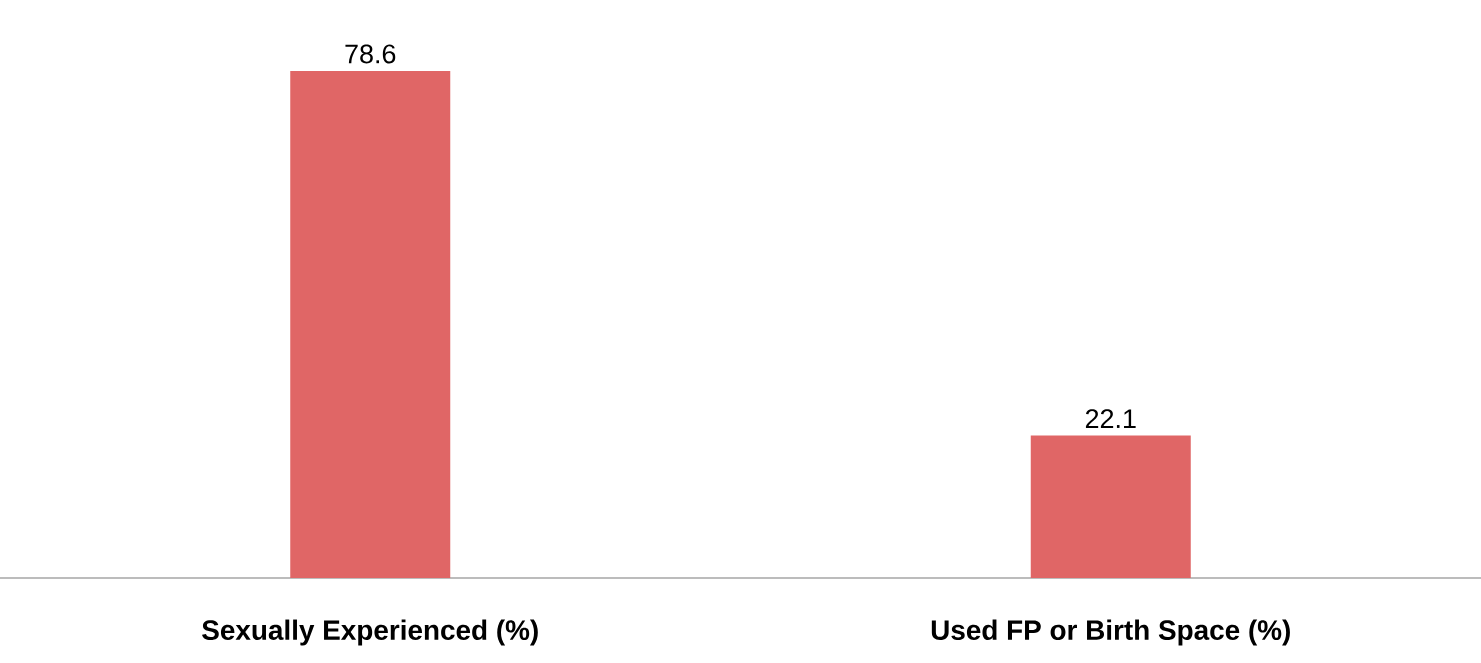 The height and width of the screenshot is (663, 1481). Describe the element at coordinates (370, 632) in the screenshot. I see `x-tick-label: Sexually Experienced (%)` at that location.